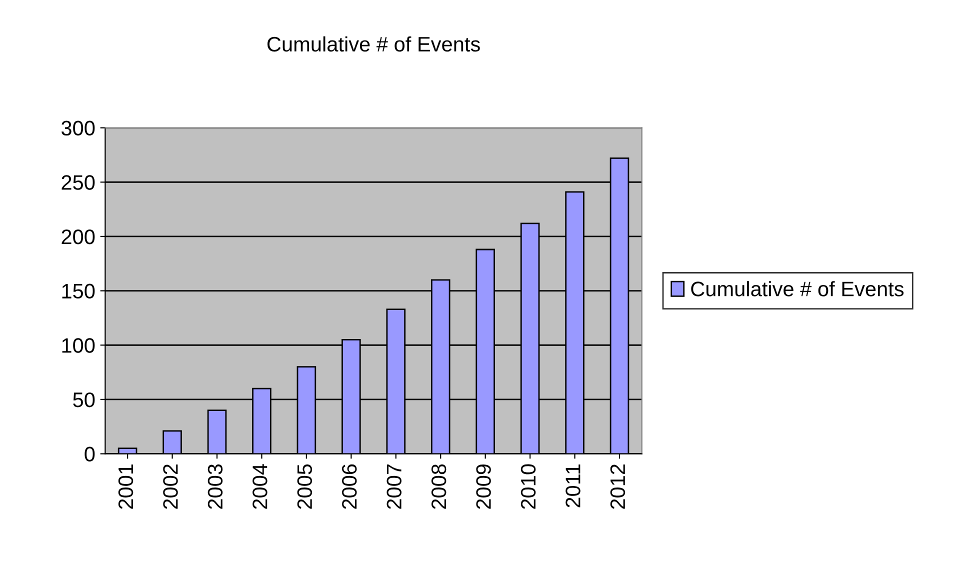 This screenshot has height=563, width=974. I want to click on y-tick-label: 200, so click(78, 236).